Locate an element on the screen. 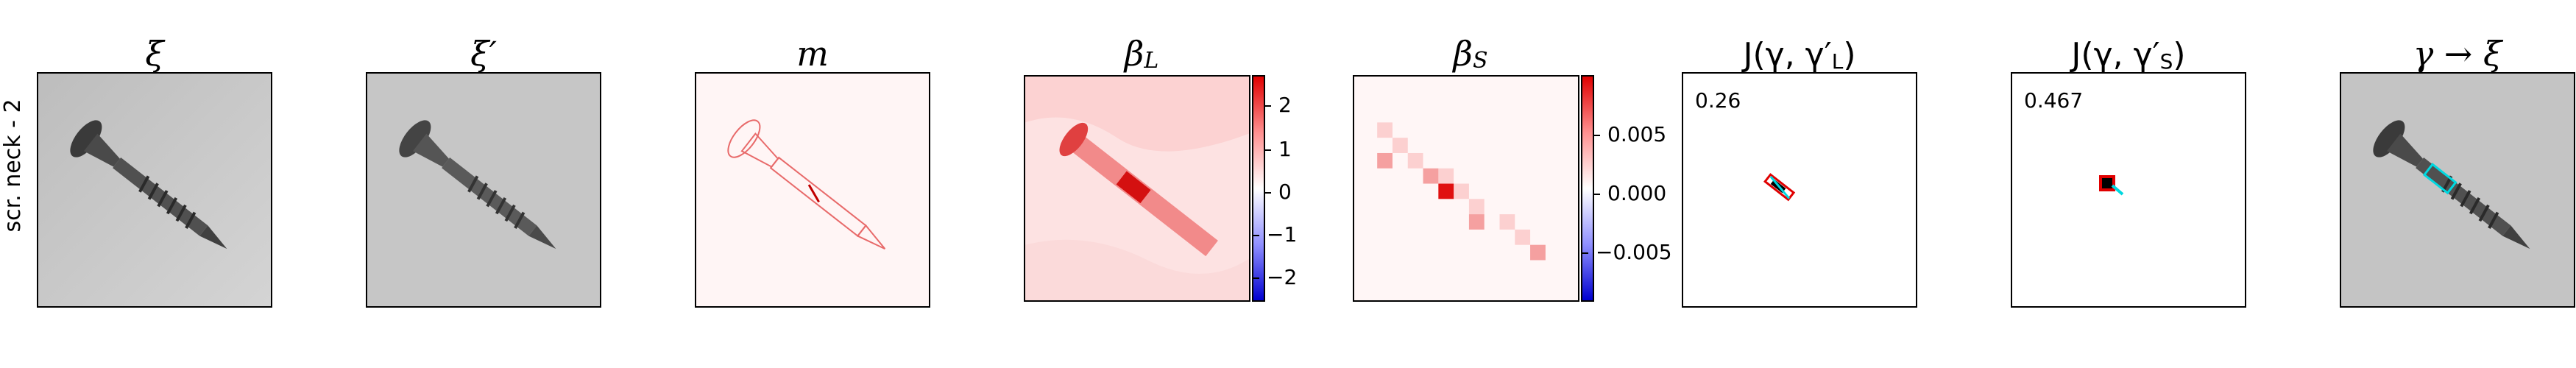 The image size is (2576, 368). colorbar-tick: −1 is located at coordinates (1275, 234).